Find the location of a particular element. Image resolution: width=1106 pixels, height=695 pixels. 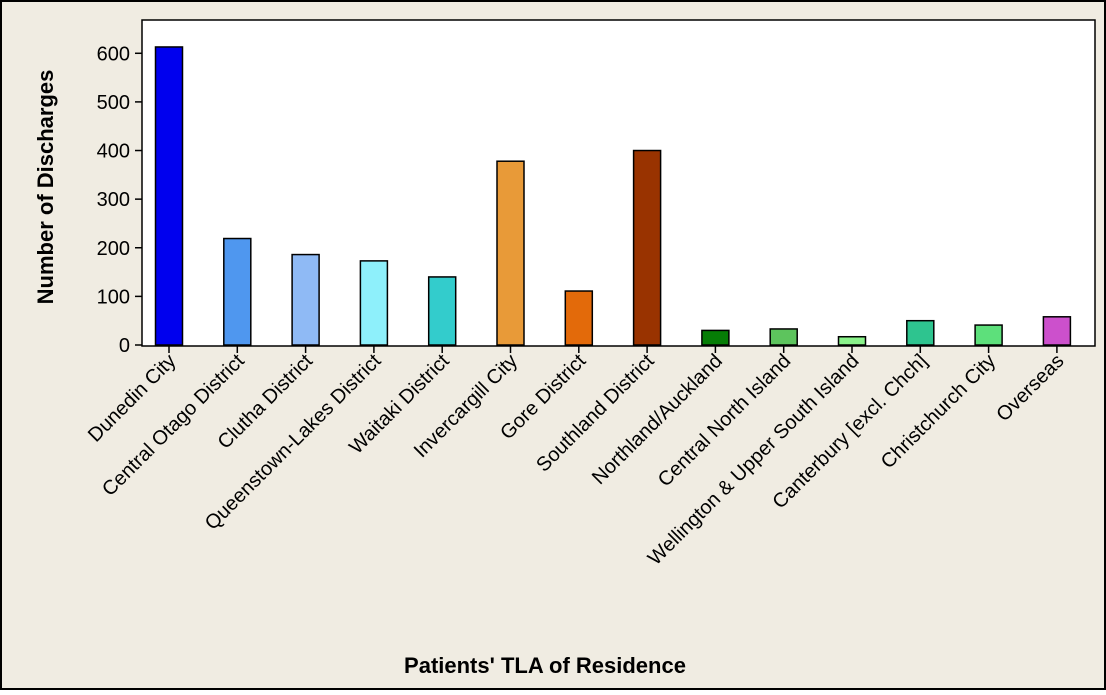

x-axis-title: Patients' TLA of Residence is located at coordinates (545, 665).